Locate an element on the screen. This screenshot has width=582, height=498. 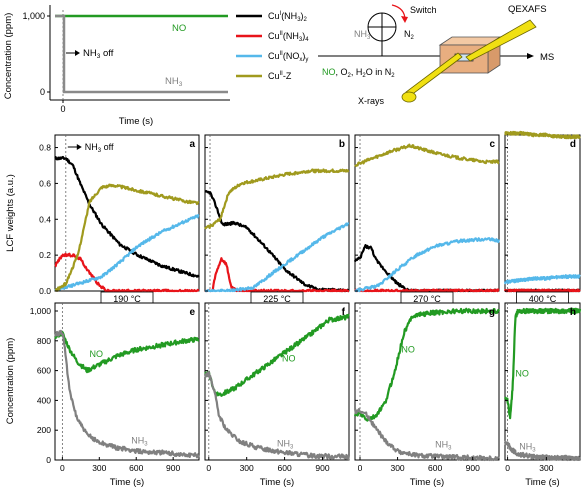
xtick-label: 300 is located at coordinates (247, 468).